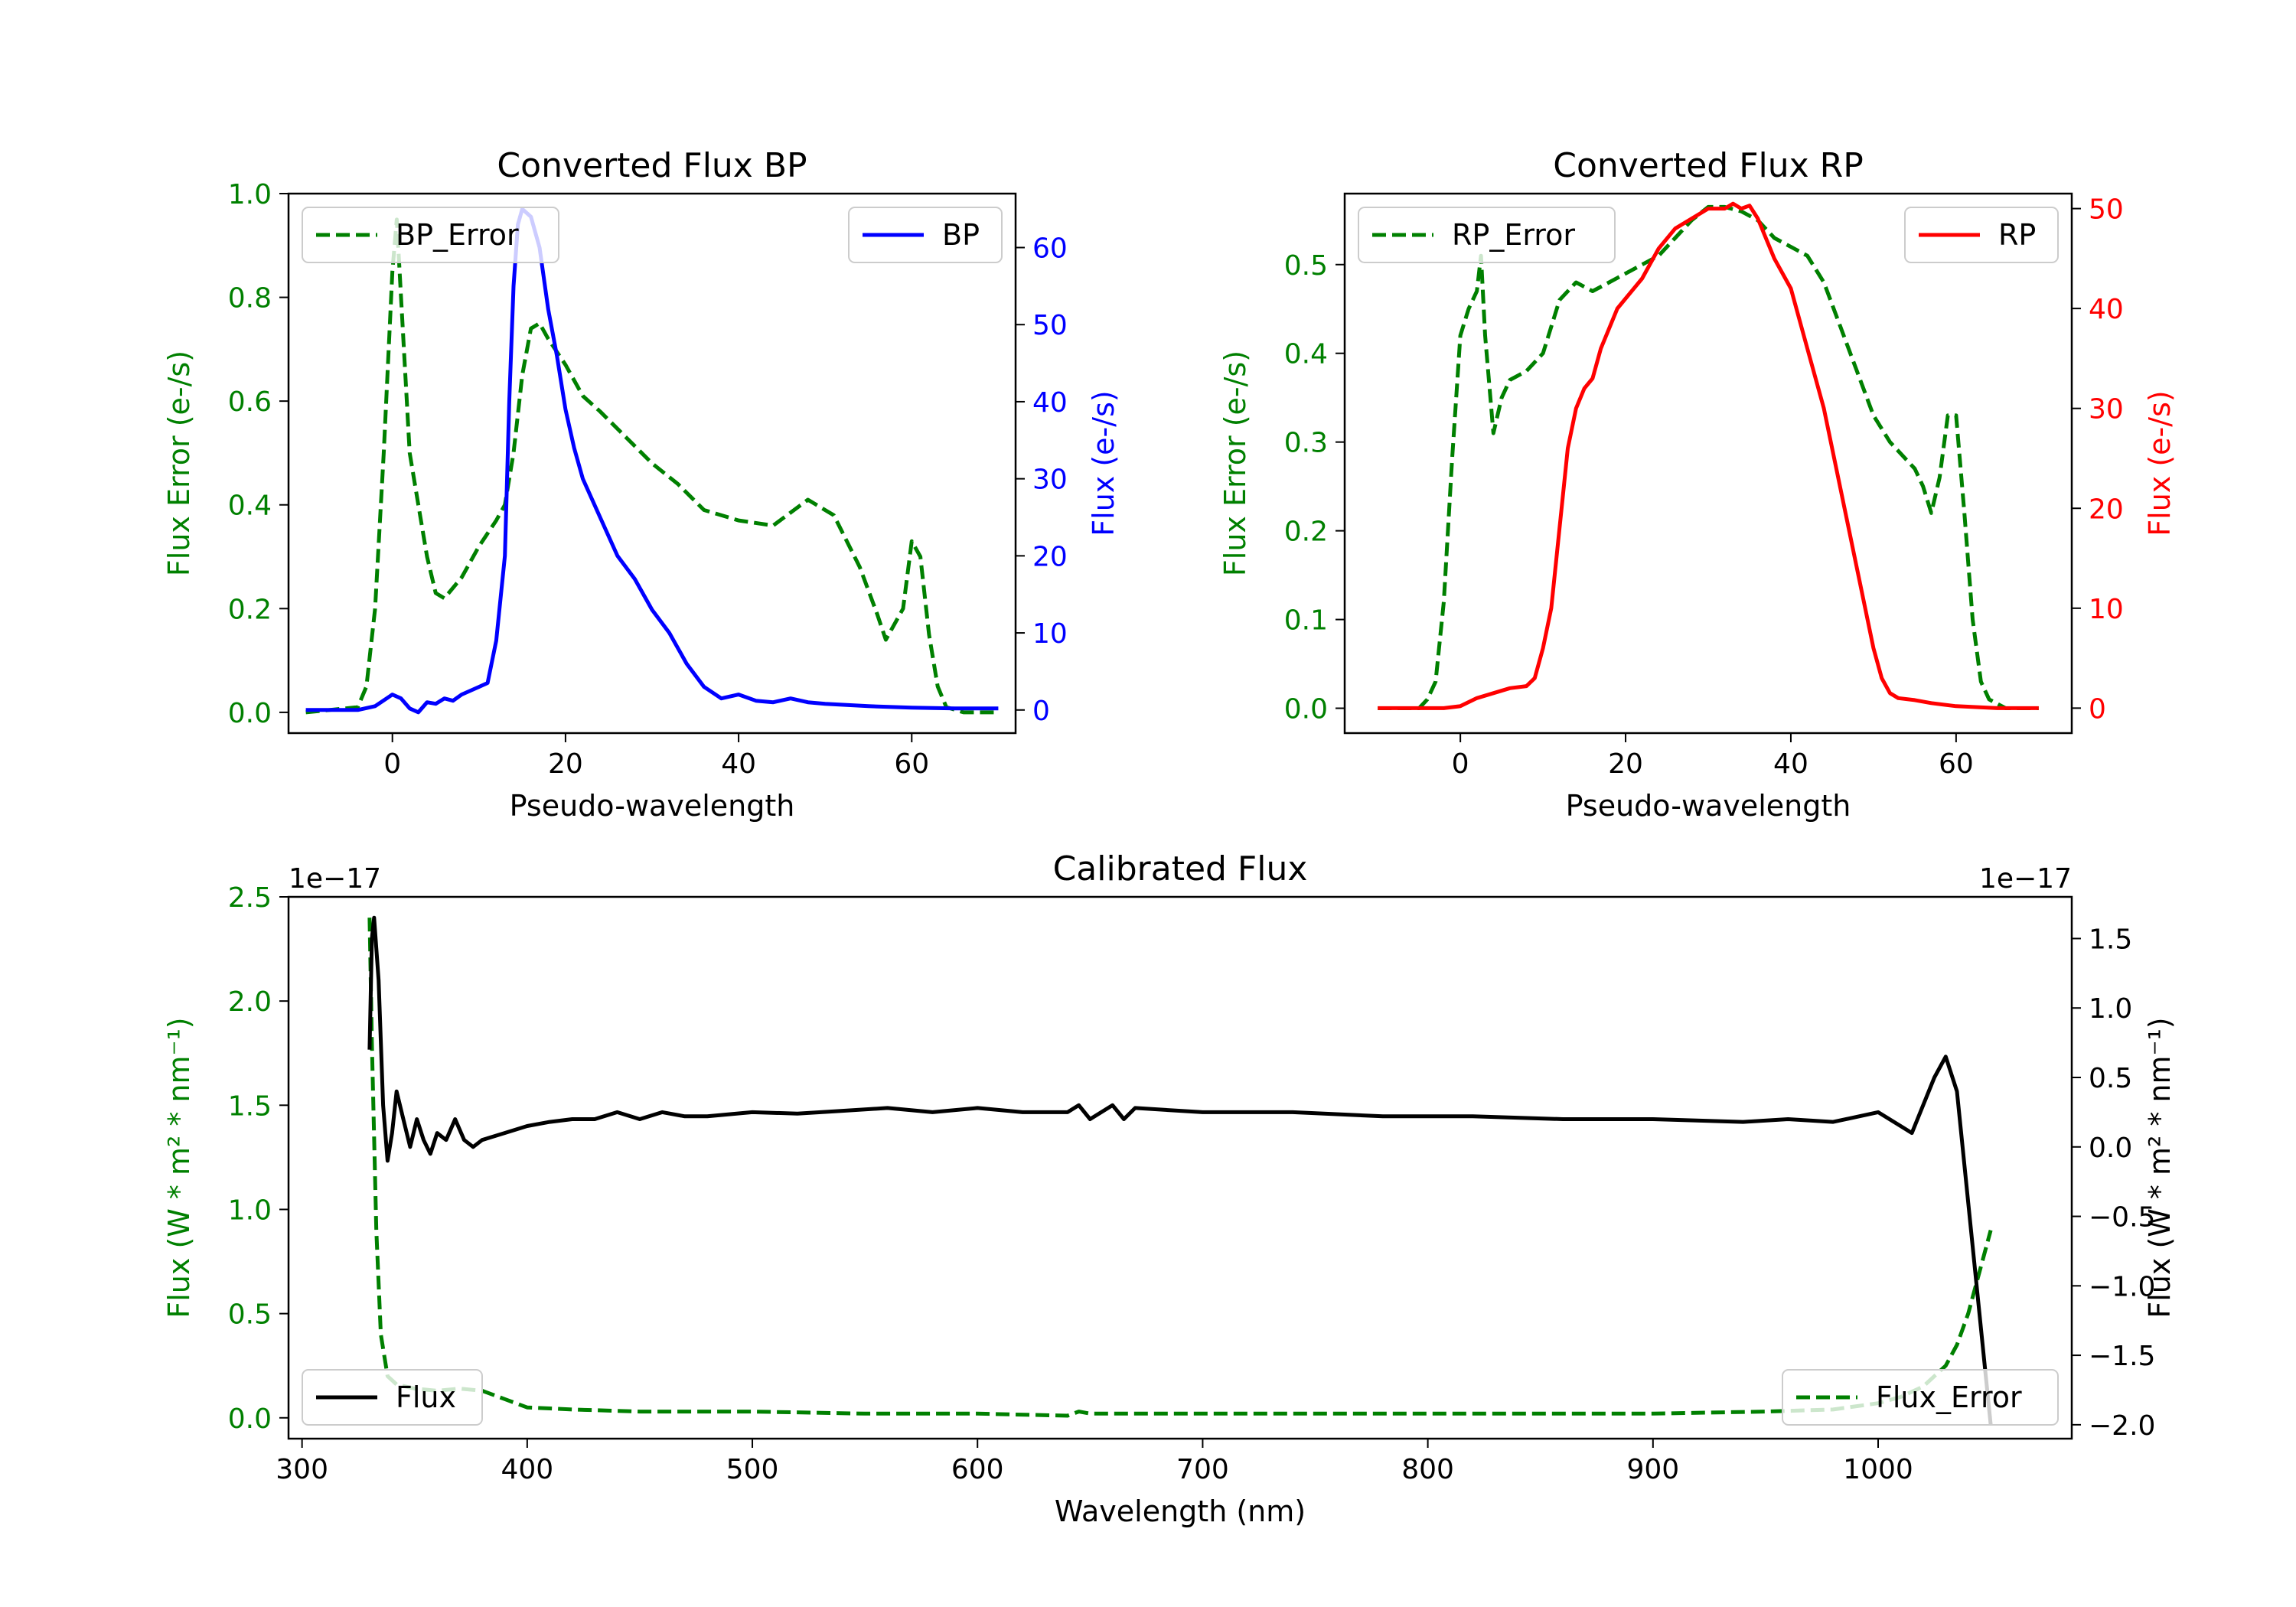 This screenshot has height=1607, width=2296. What do you see at coordinates (1949, 1397) in the screenshot?
I see `legend-label: Flux_Error` at bounding box center [1949, 1397].